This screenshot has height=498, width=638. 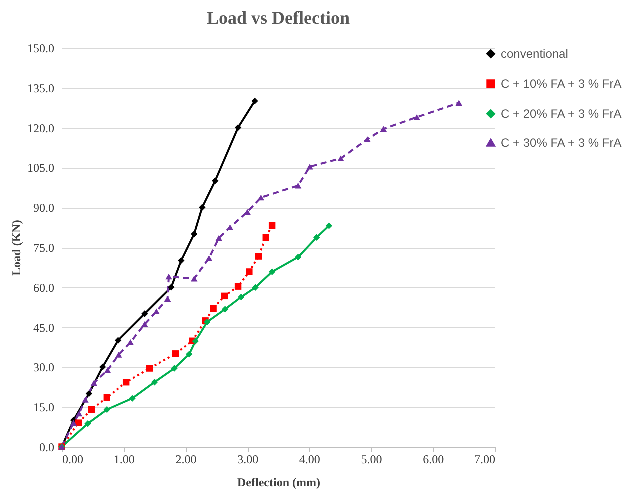 I want to click on y-tick-label: 30.0, so click(x=44, y=367).